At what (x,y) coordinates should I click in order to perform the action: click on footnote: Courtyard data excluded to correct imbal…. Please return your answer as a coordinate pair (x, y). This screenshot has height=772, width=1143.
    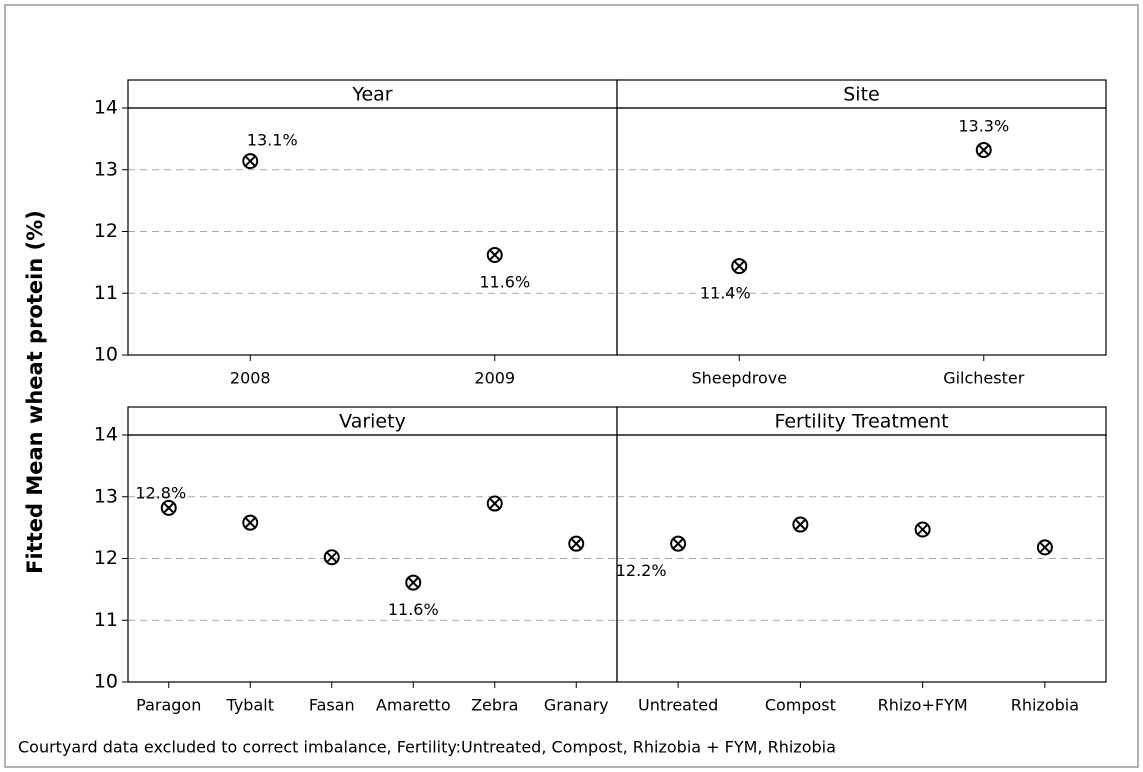
    Looking at the image, I should click on (427, 747).